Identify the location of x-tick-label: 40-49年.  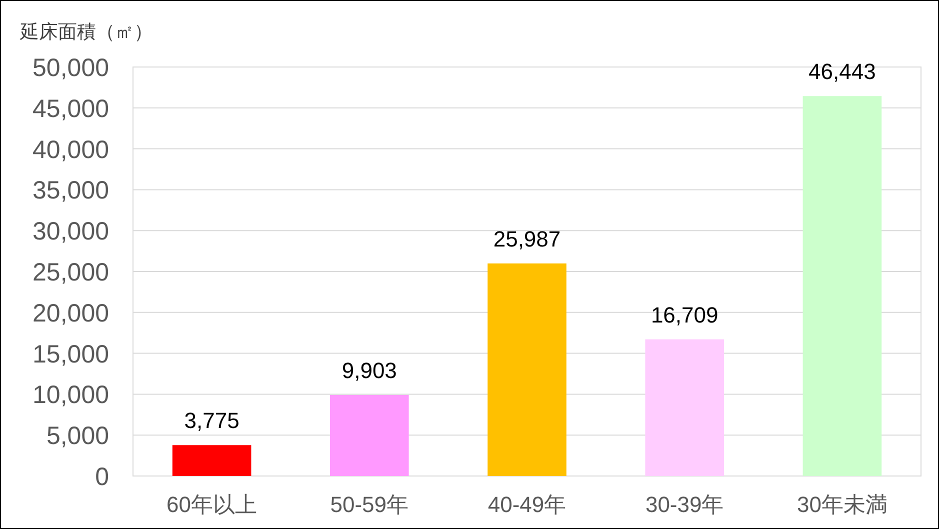
(527, 504).